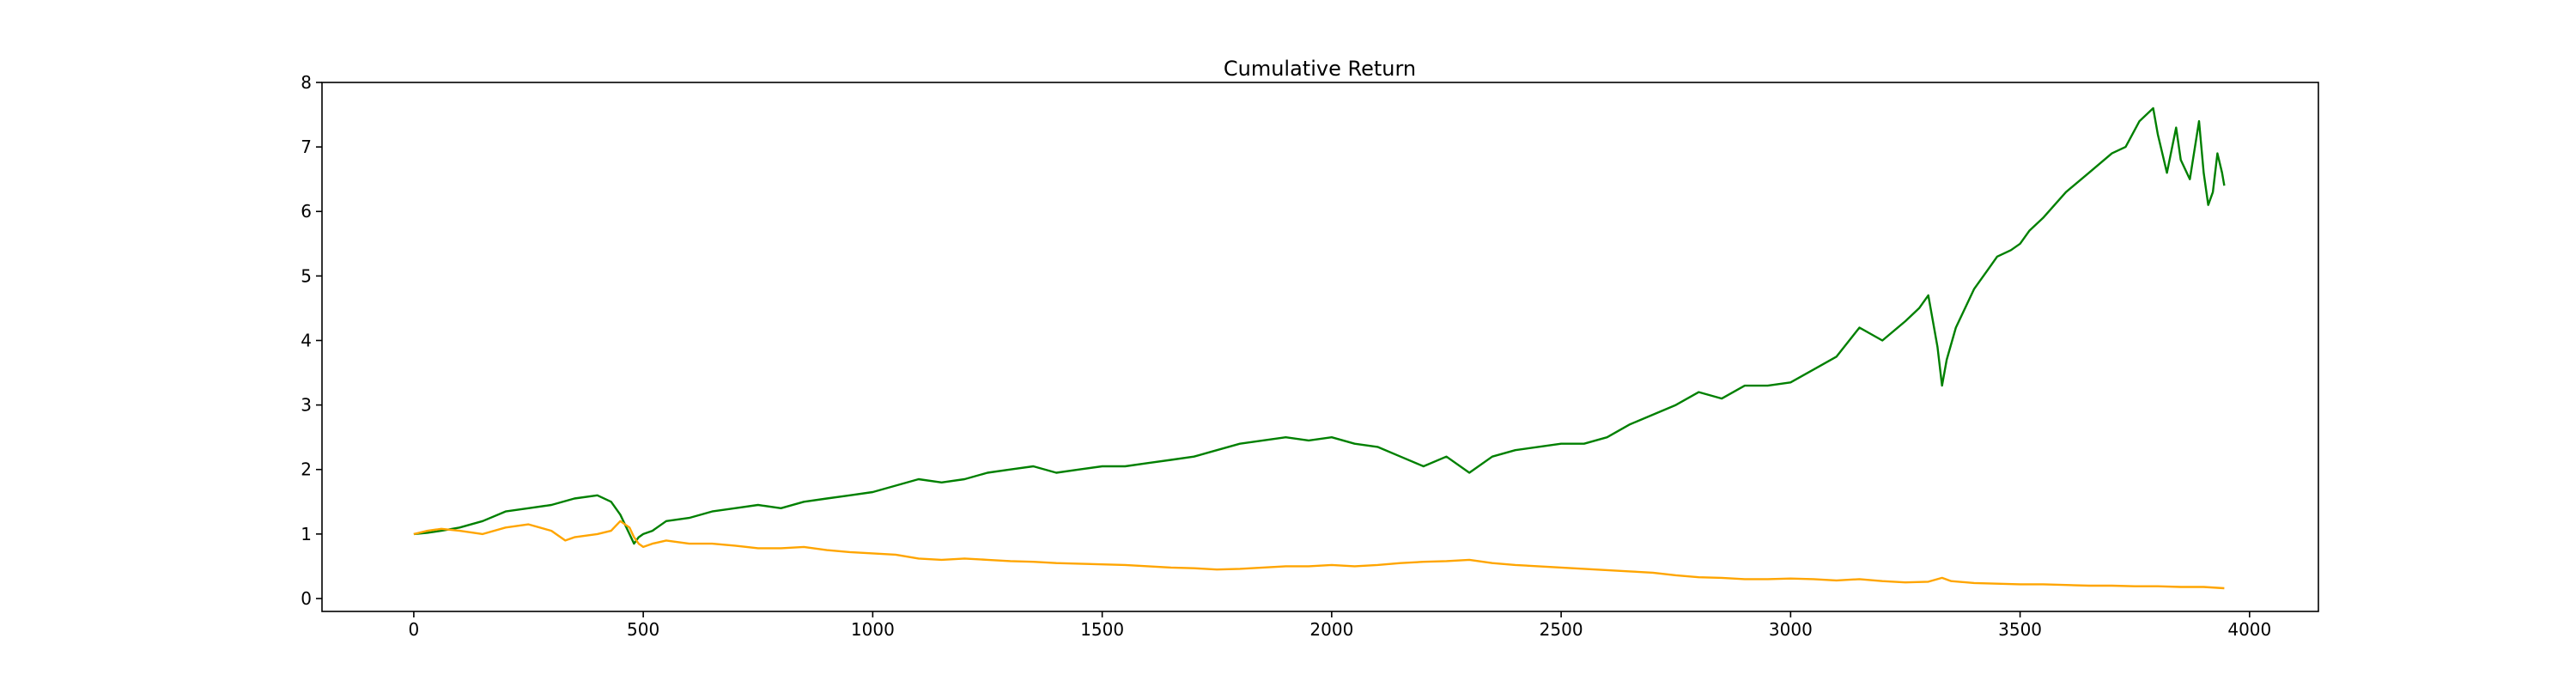 The height and width of the screenshot is (687, 2576). Describe the element at coordinates (306, 275) in the screenshot. I see `y-tick-label: 5` at that location.